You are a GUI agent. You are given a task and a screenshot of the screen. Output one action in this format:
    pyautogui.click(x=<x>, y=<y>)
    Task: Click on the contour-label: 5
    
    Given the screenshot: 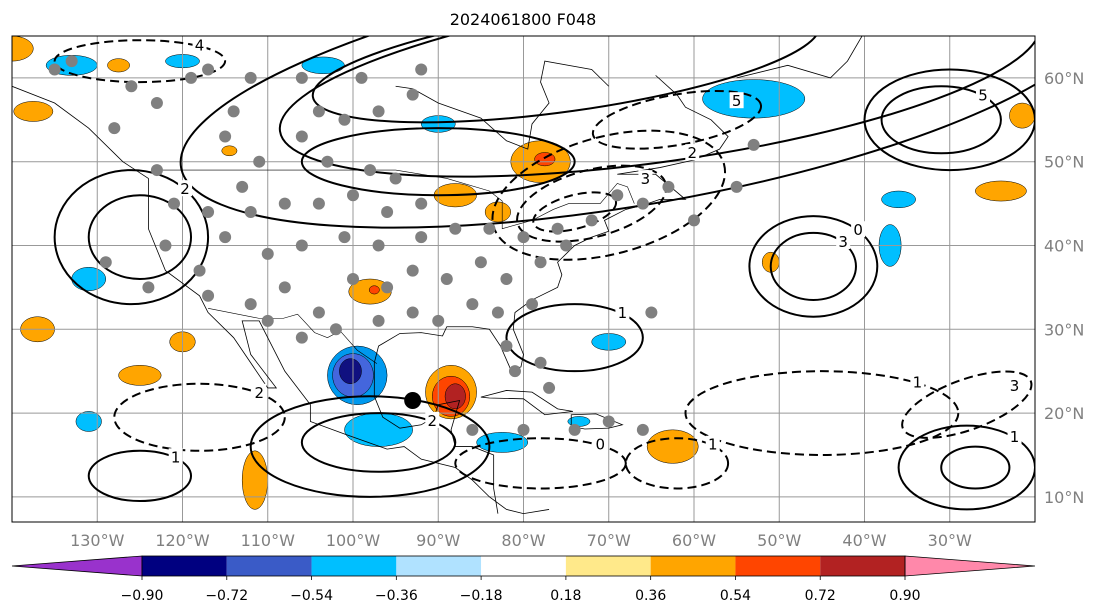 What is the action you would take?
    pyautogui.click(x=983, y=95)
    